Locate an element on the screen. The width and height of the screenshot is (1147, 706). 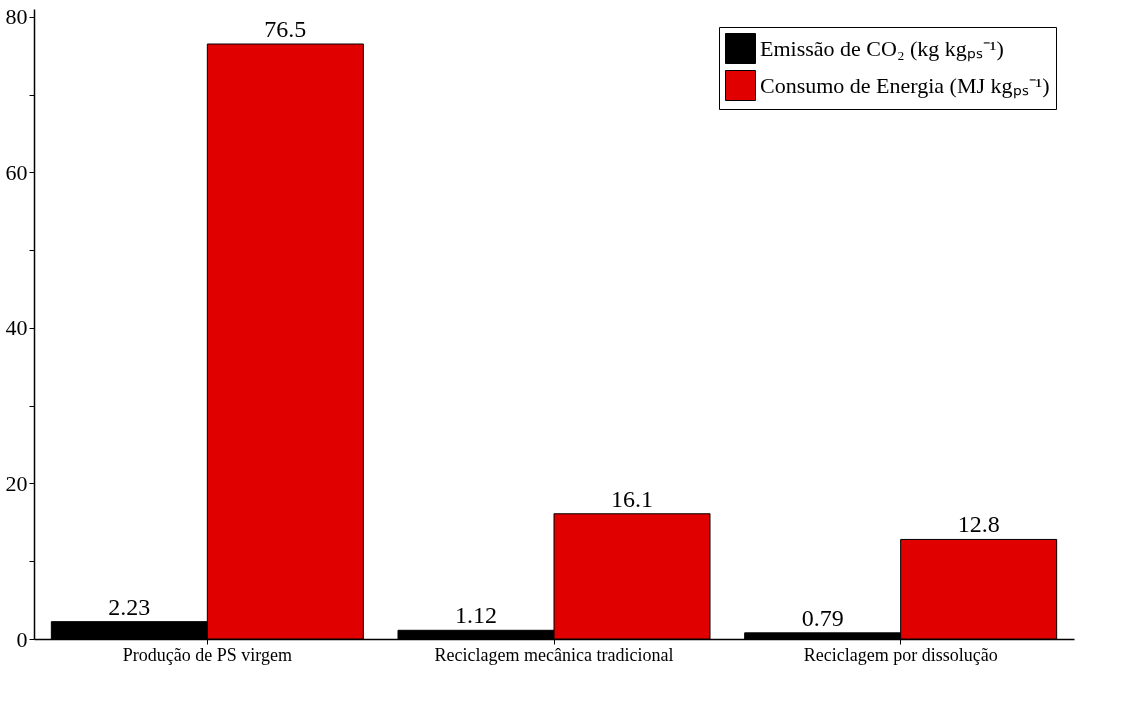
data-label: 12.8 is located at coordinates (978, 524).